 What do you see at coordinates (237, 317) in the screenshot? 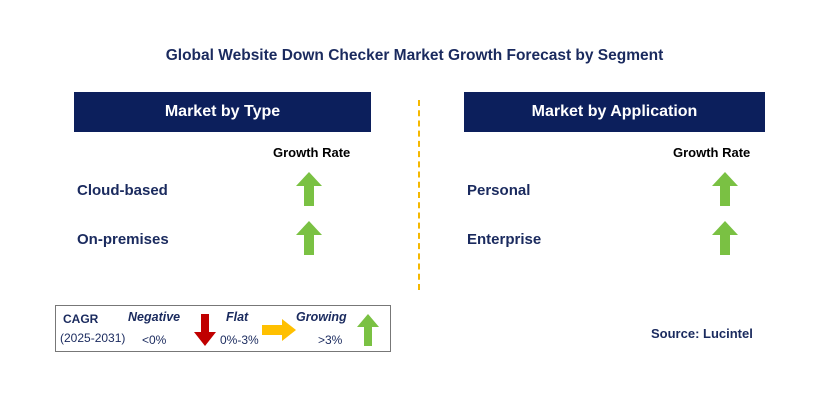
I see `legend-flat-label: Flat` at bounding box center [237, 317].